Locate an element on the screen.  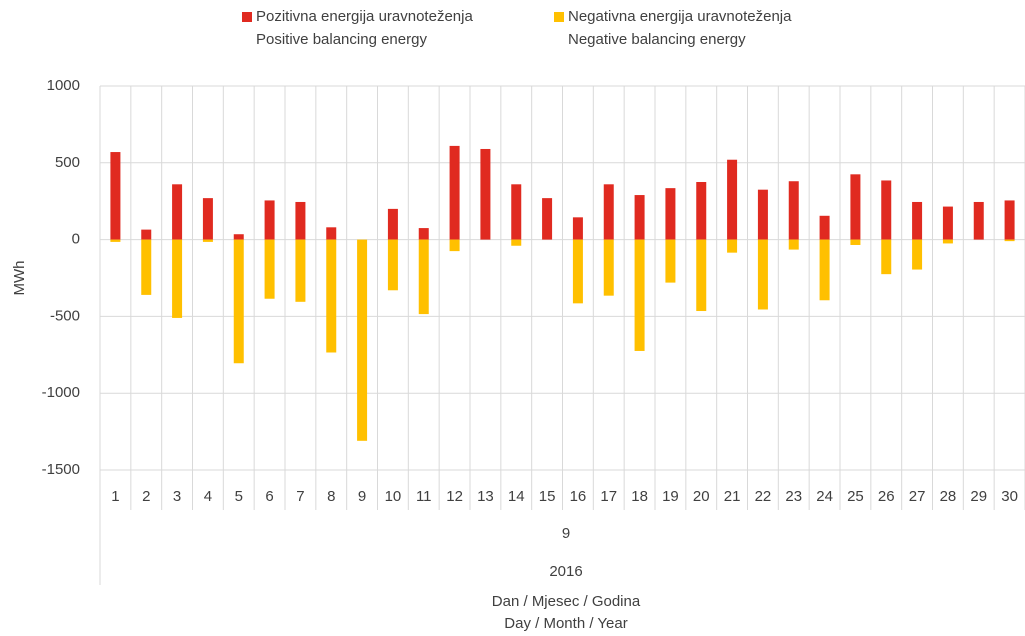
legend-label: Positive balancing energy is located at coordinates (341, 39).